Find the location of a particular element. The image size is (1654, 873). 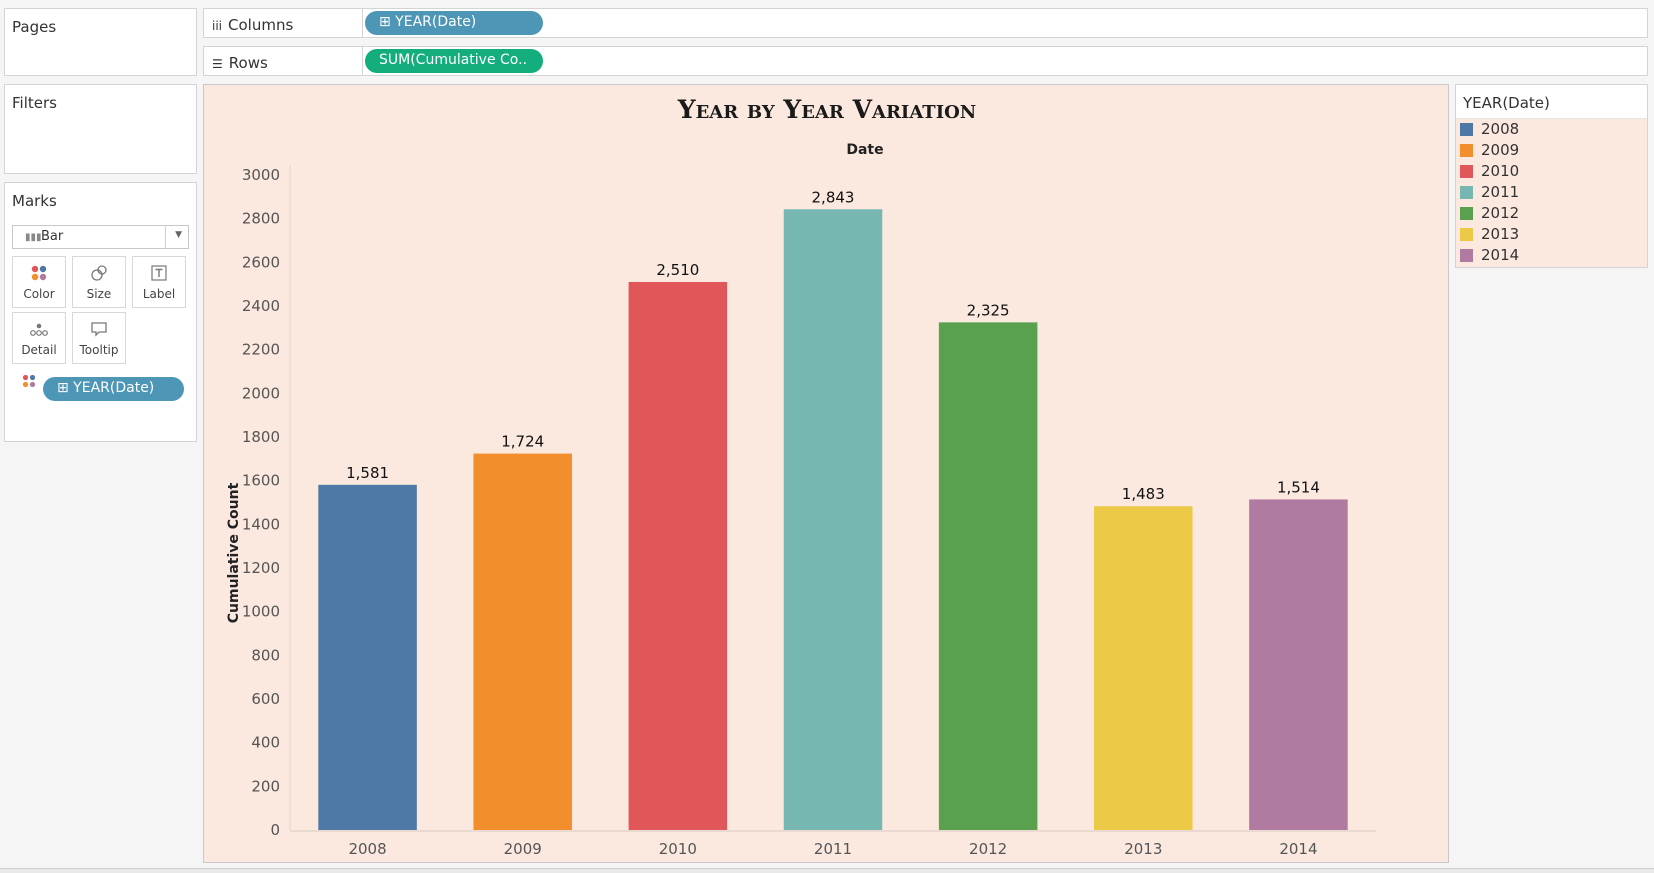

legend-label: 2008 is located at coordinates (1500, 129).